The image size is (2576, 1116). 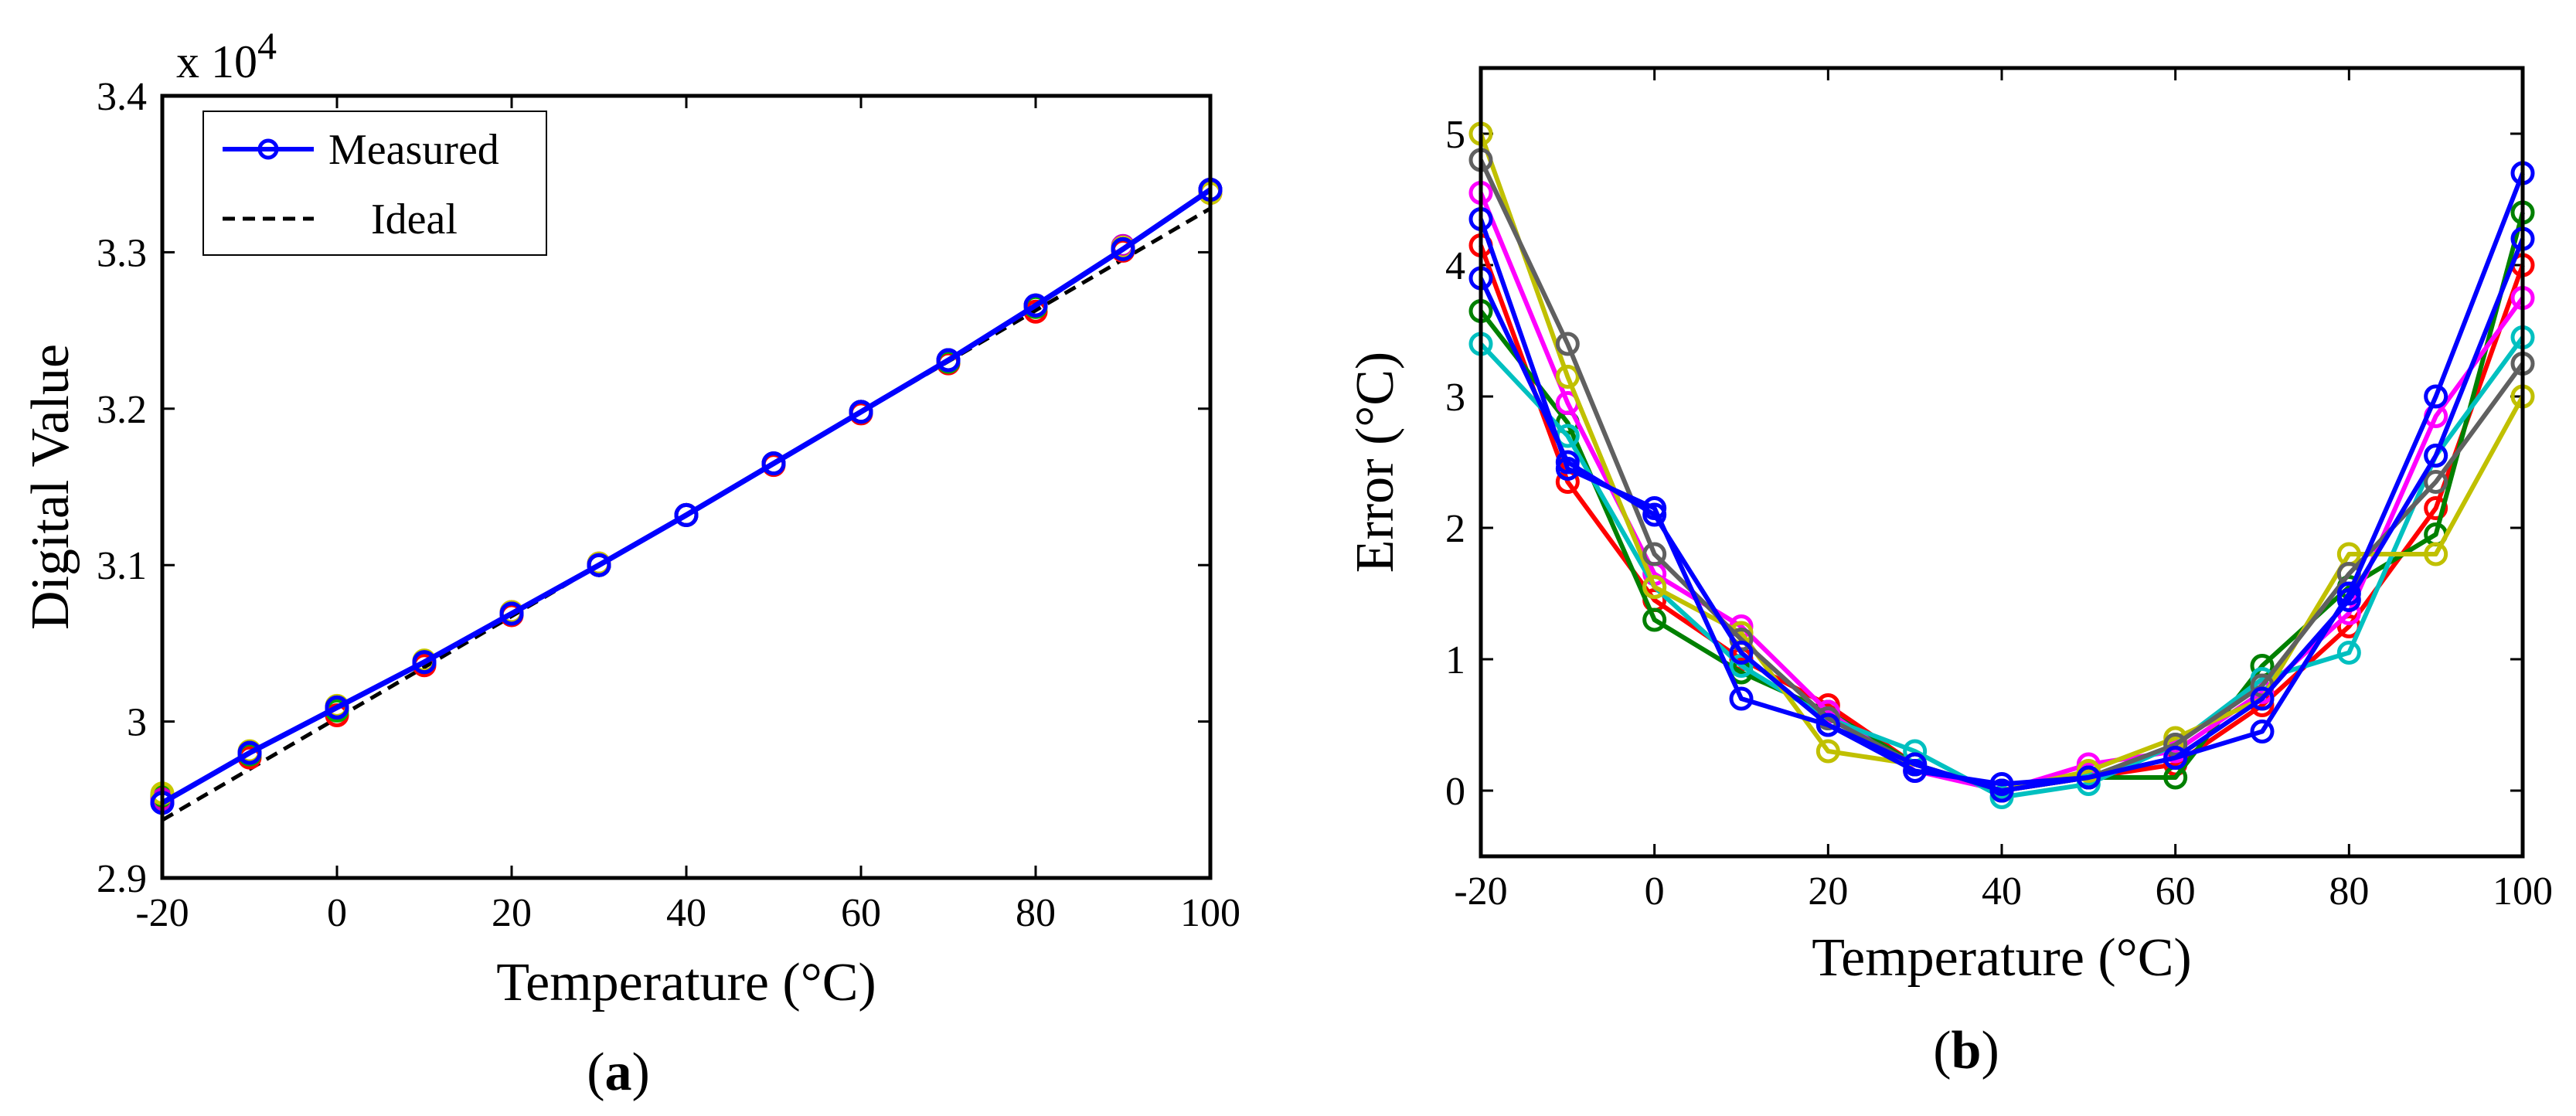 I want to click on chart-b-x-tick-labels: -20 0 20 40 60 80 100, so click(x=2003, y=891).